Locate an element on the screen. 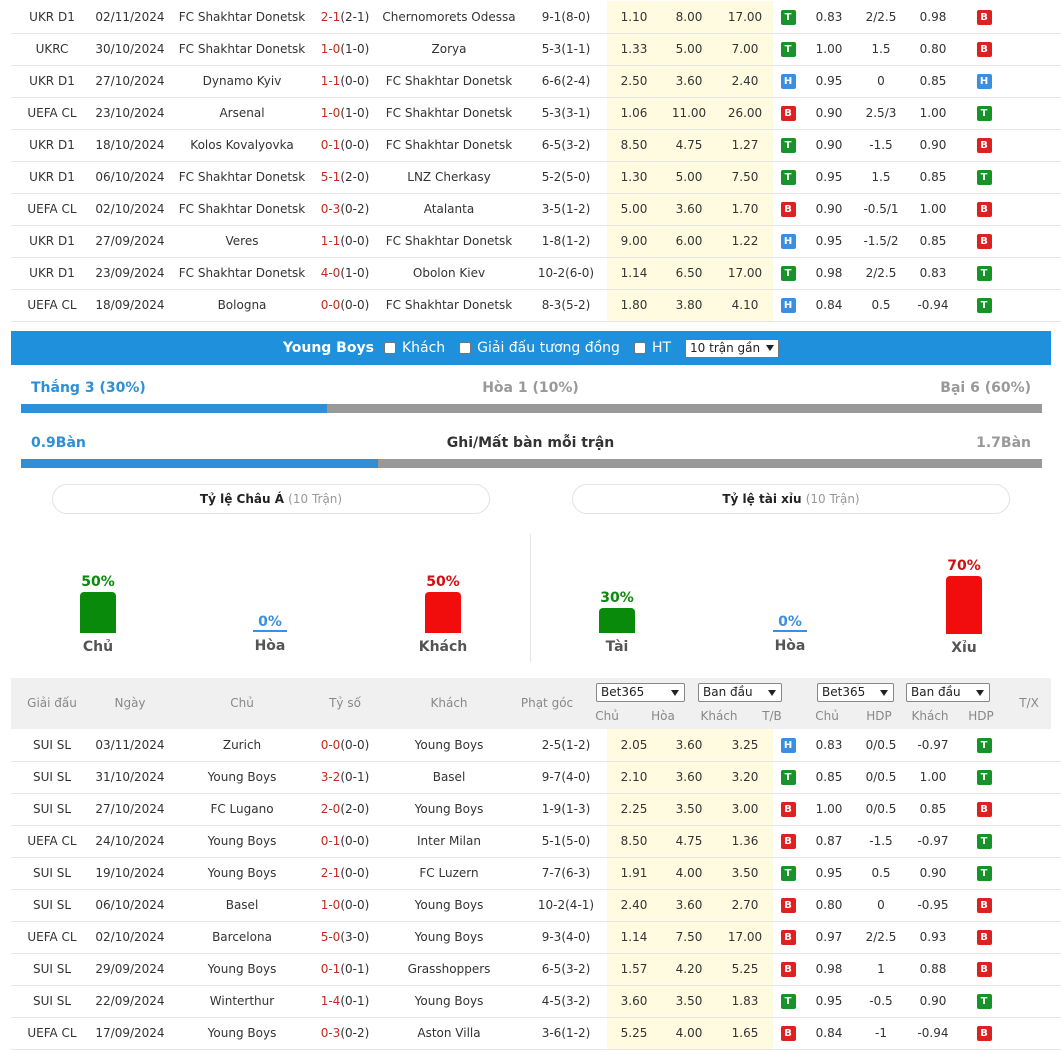  ou-under-bar is located at coordinates (964, 605).